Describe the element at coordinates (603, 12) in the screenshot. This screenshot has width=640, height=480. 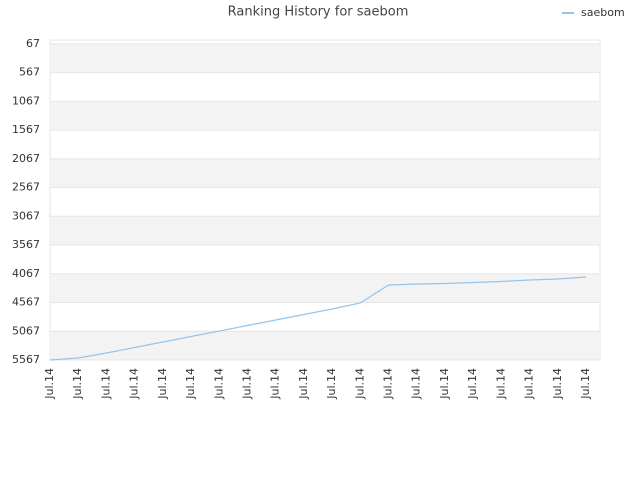
I see `legend-label: saebom` at that location.